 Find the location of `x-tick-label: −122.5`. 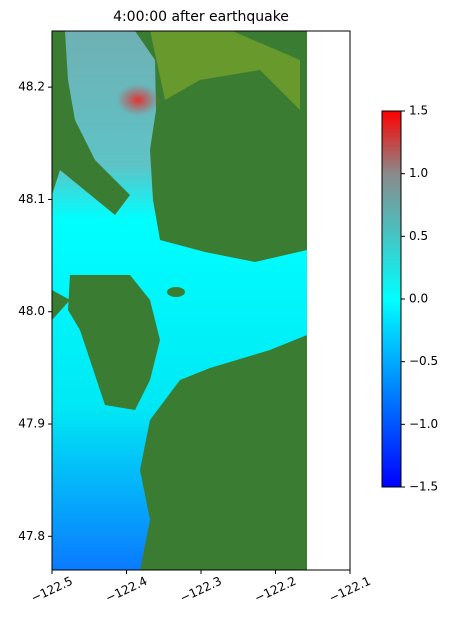

x-tick-label: −122.5 is located at coordinates (52, 589).